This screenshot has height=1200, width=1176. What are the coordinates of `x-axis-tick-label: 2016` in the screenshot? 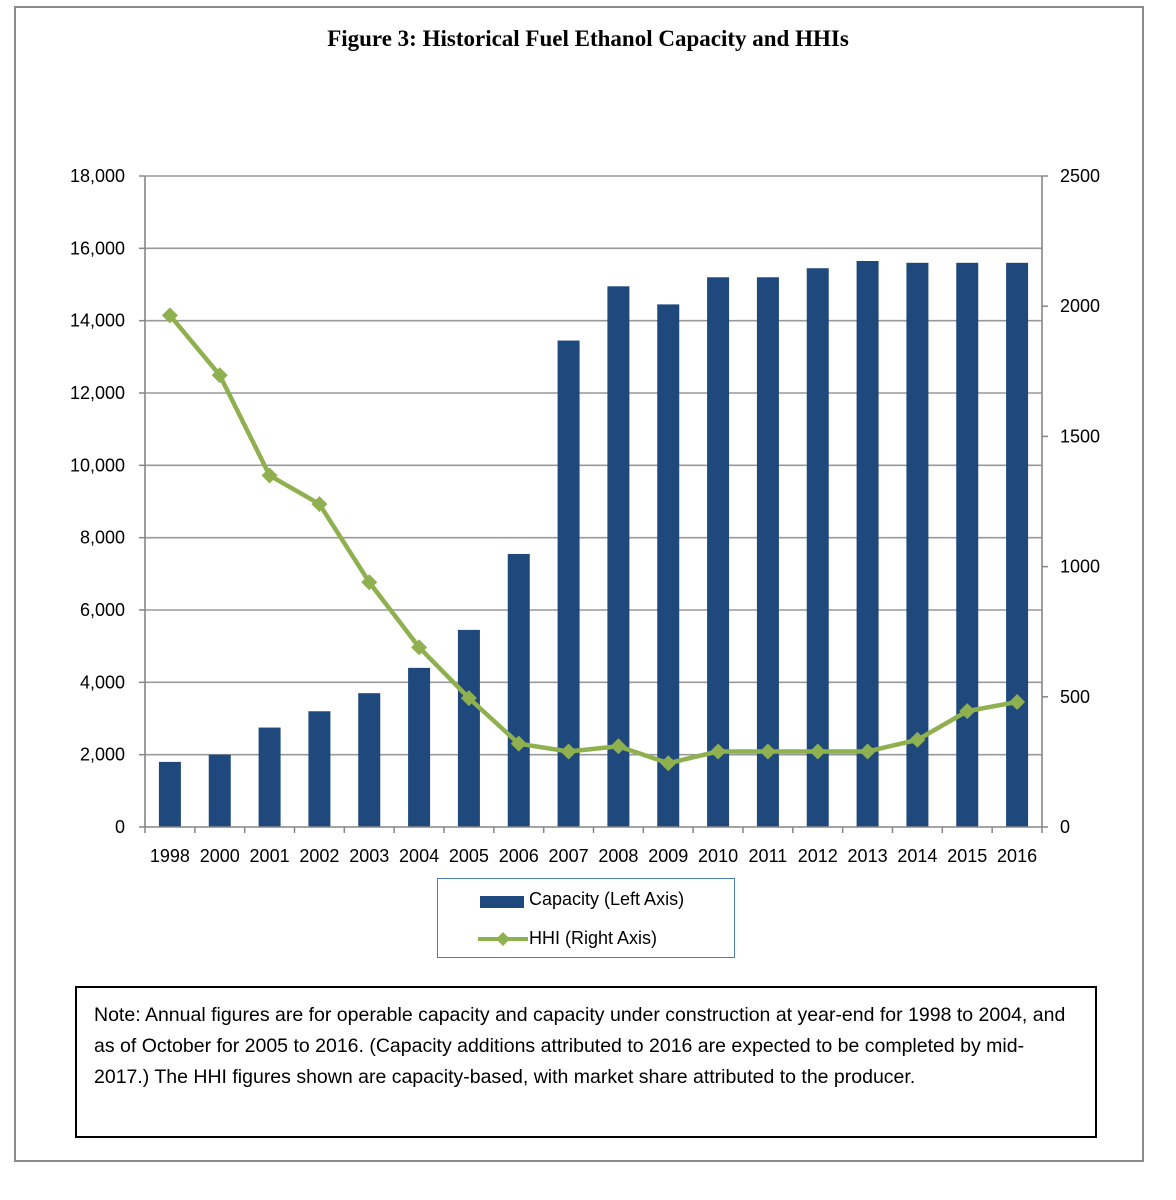 It's located at (1017, 856).